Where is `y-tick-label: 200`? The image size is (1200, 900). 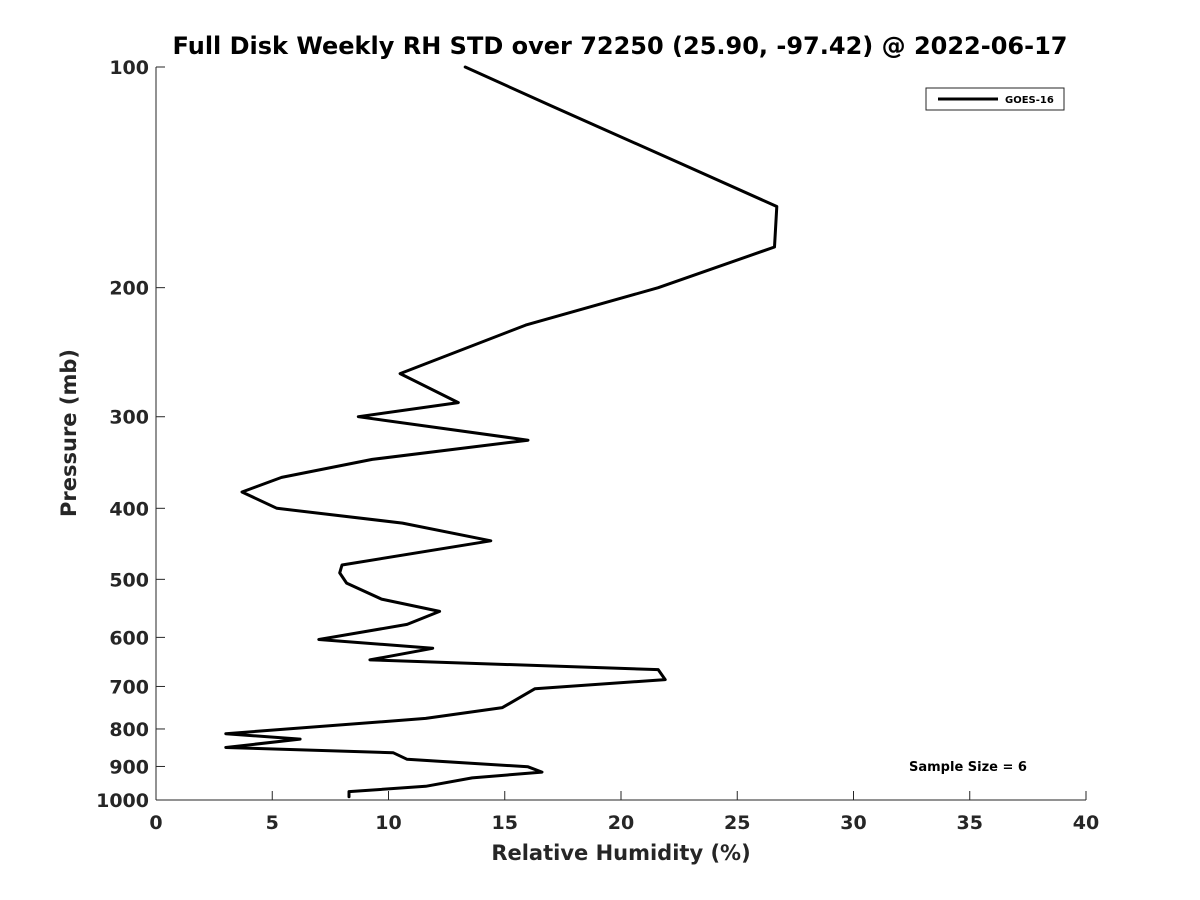 y-tick-label: 200 is located at coordinates (129, 289).